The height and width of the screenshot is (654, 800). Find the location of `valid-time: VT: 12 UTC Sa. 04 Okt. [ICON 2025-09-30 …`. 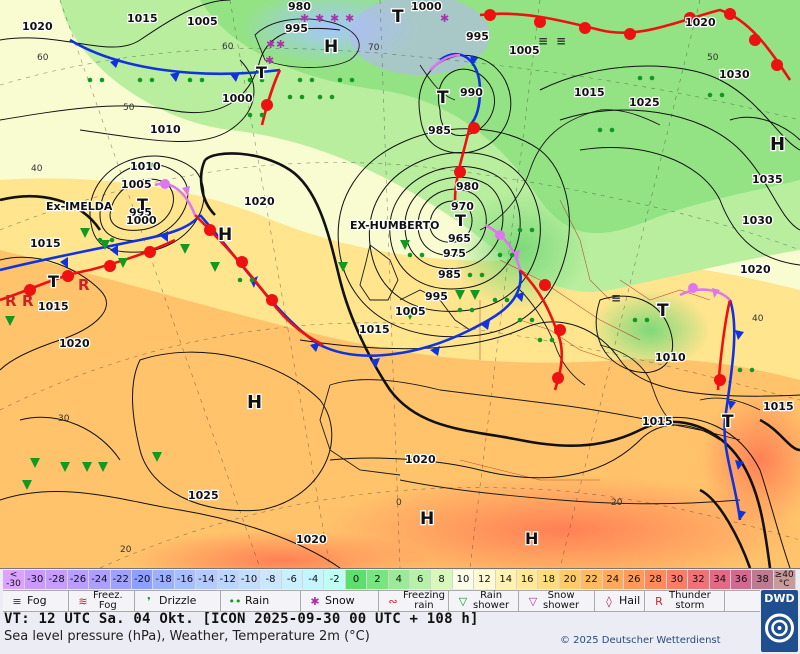

valid-time: VT: 12 UTC Sa. 04 Okt. [ICON 2025-09-30 … is located at coordinates (241, 619).